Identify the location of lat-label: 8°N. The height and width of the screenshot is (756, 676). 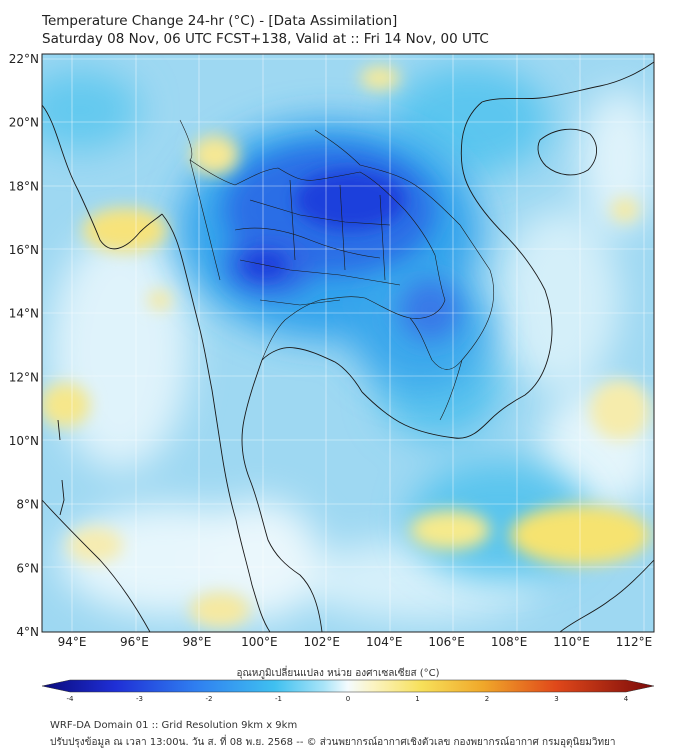
(27, 505).